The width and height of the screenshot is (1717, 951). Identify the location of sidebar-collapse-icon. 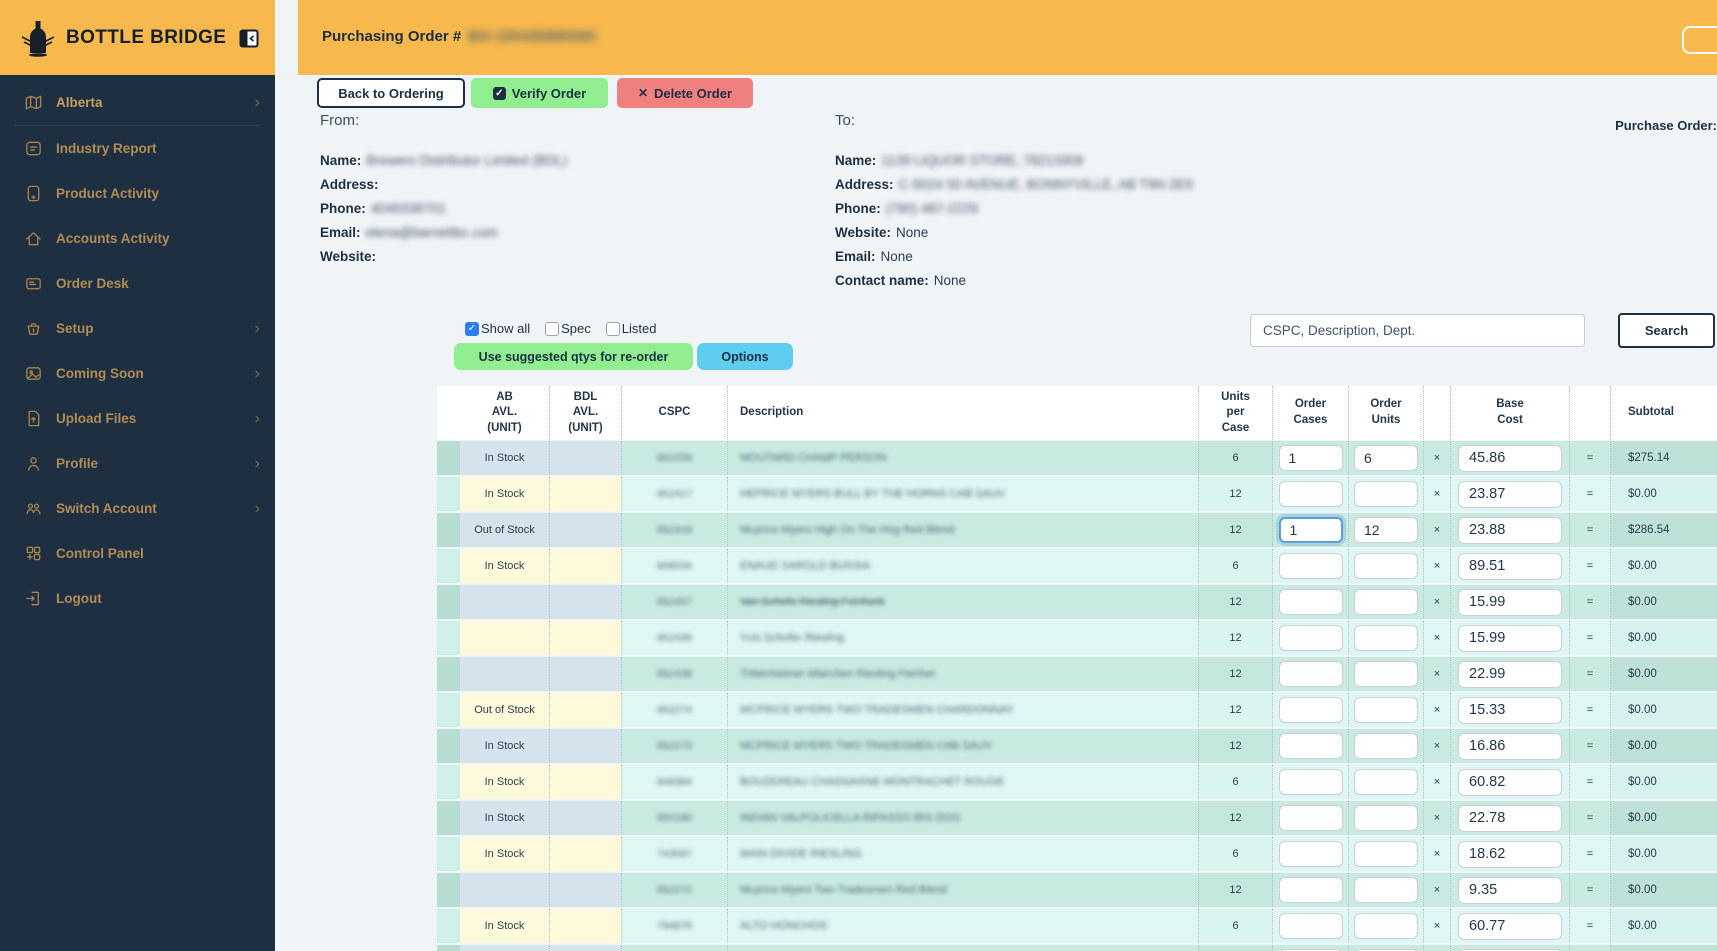
(249, 38).